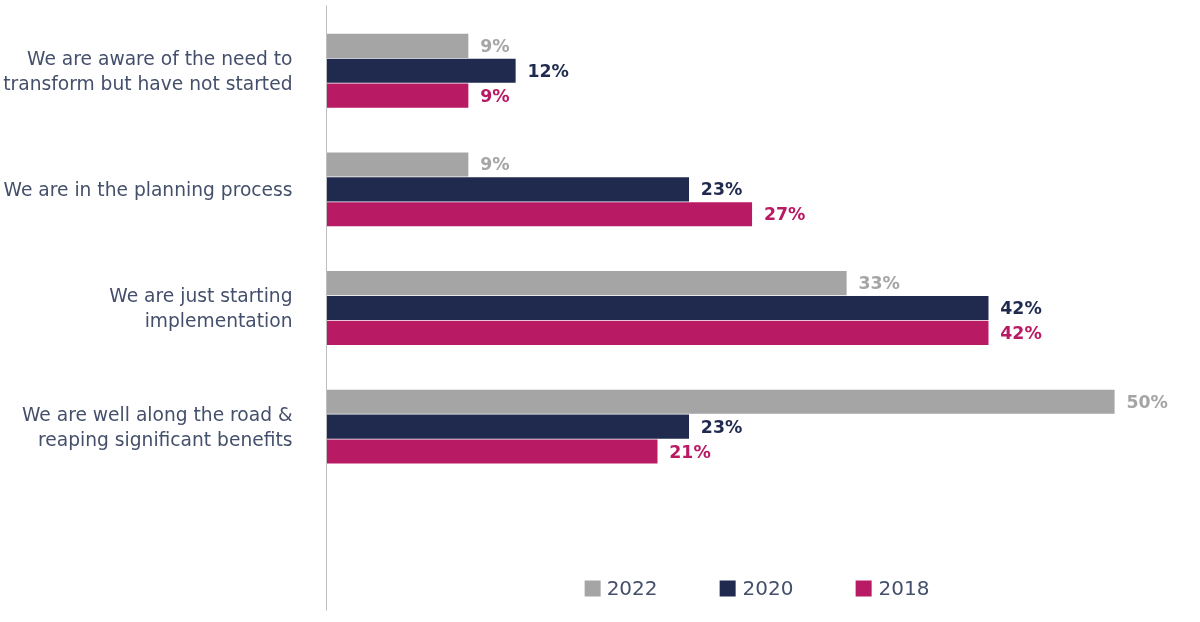 This screenshot has height=622, width=1200. Describe the element at coordinates (632, 588) in the screenshot. I see `legend-label: 2022` at that location.